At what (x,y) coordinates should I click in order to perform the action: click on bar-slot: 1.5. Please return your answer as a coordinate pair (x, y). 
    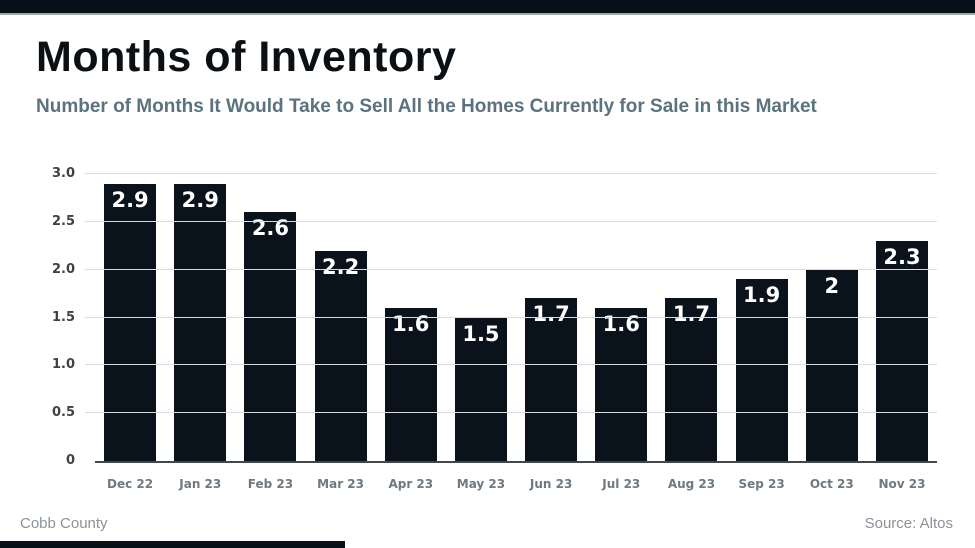
    Looking at the image, I should click on (481, 317).